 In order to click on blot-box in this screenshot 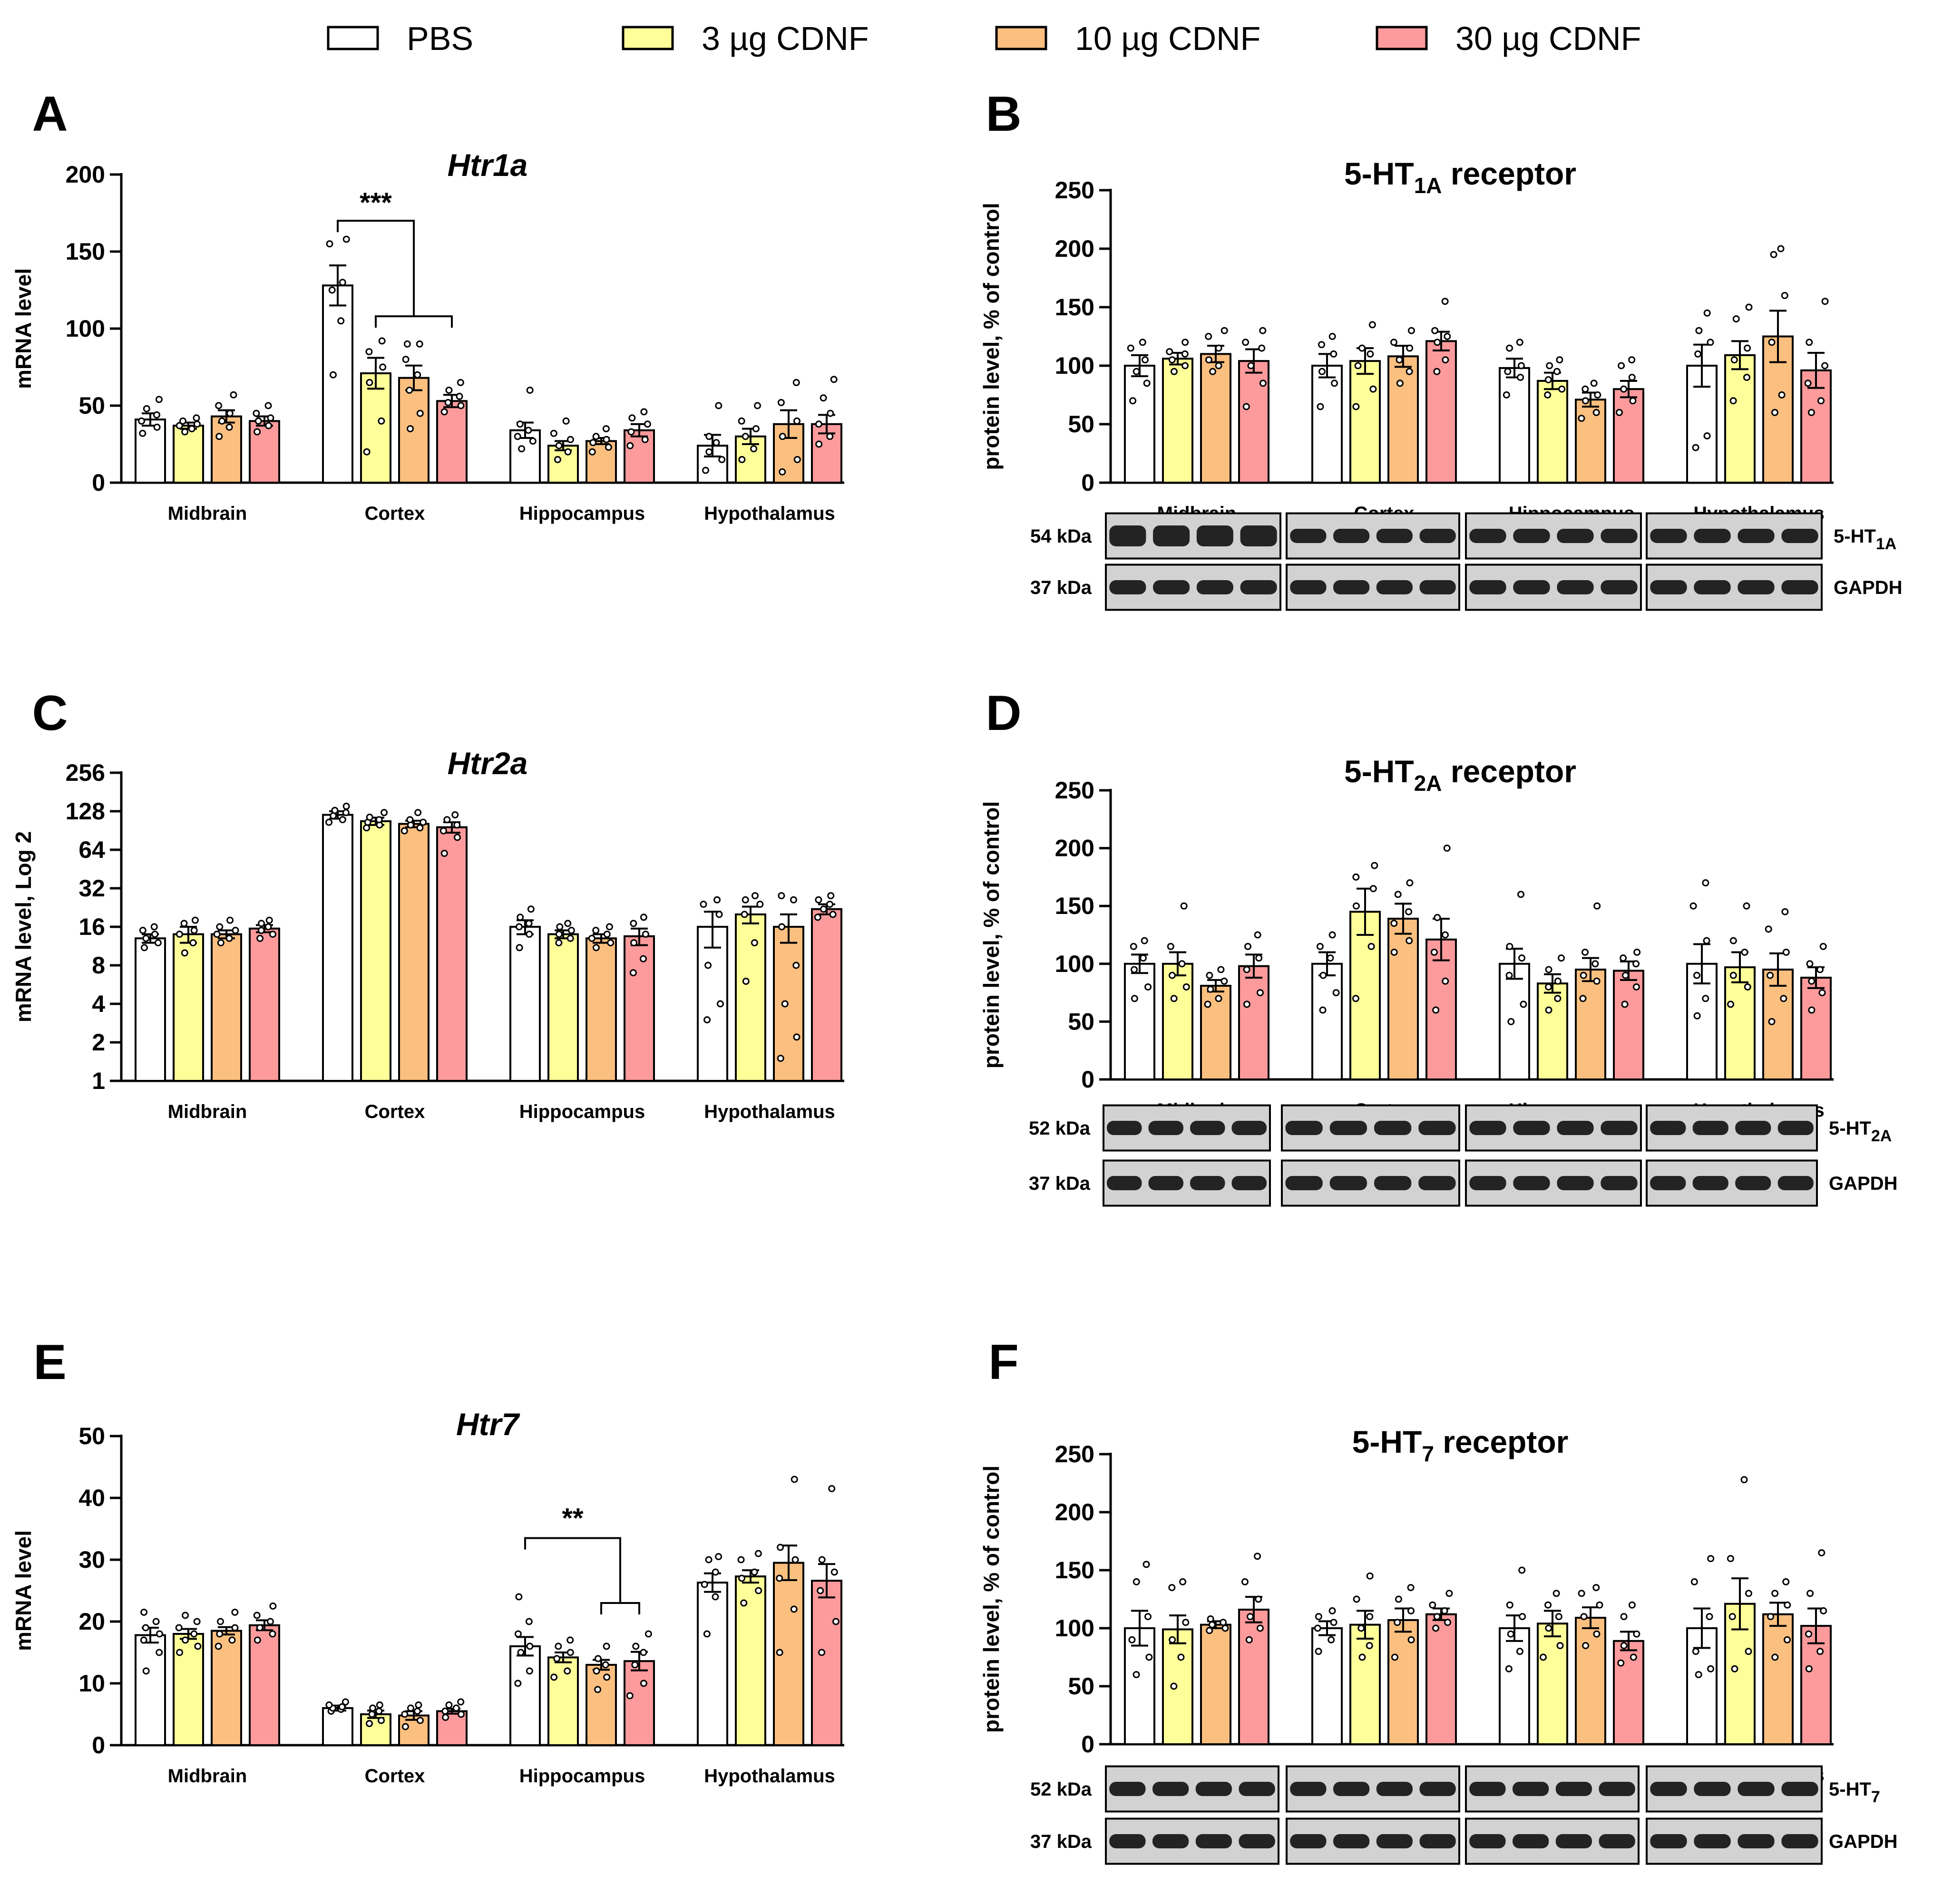, I will do `click(1552, 1789)`.